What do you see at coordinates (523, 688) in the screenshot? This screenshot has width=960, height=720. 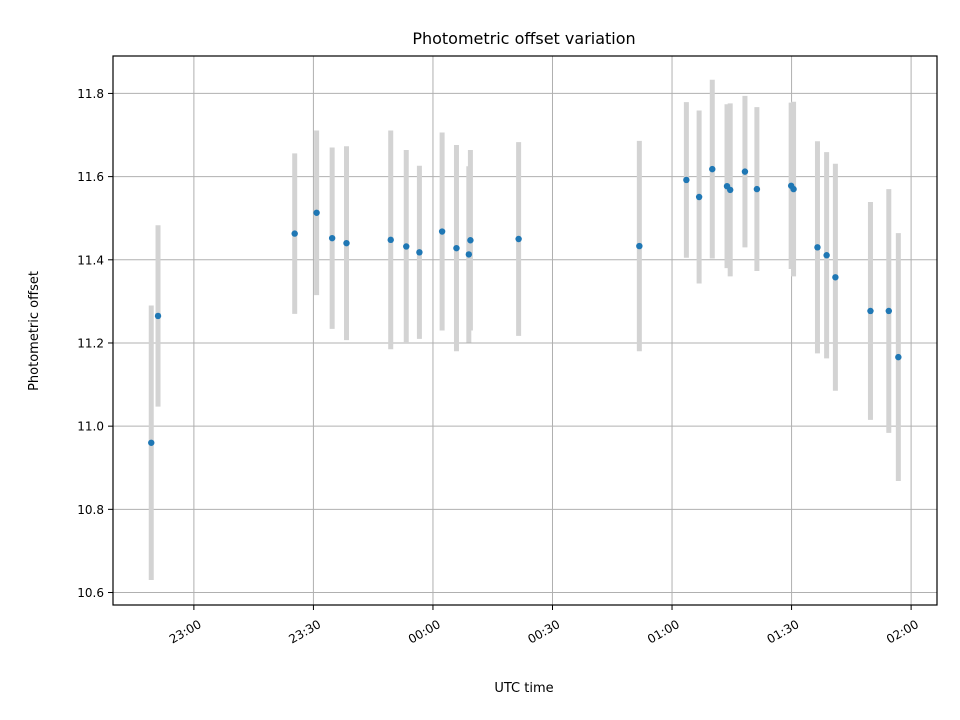 I see `x-axis-label: UTC time` at bounding box center [523, 688].